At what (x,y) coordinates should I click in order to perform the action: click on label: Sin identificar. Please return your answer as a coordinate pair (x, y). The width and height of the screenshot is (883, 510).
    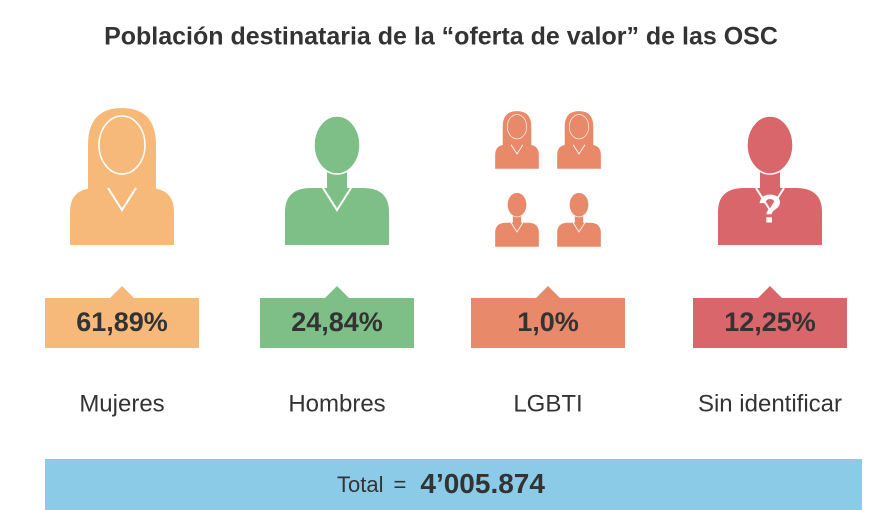
    Looking at the image, I should click on (770, 403).